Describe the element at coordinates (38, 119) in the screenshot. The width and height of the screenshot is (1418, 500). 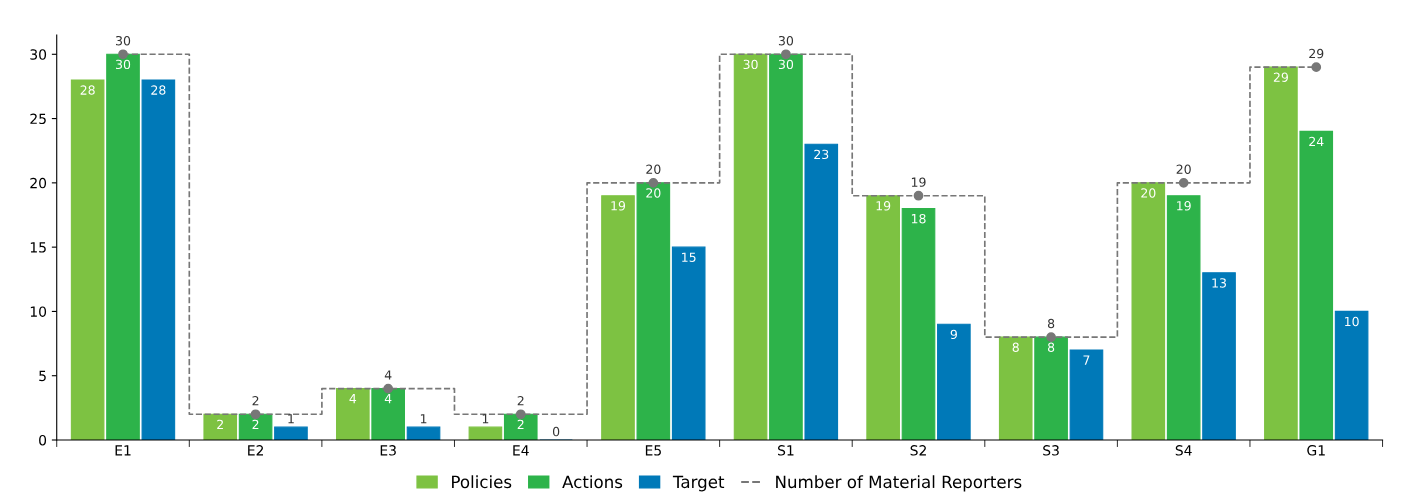
I see `y-tick-label: 25` at that location.